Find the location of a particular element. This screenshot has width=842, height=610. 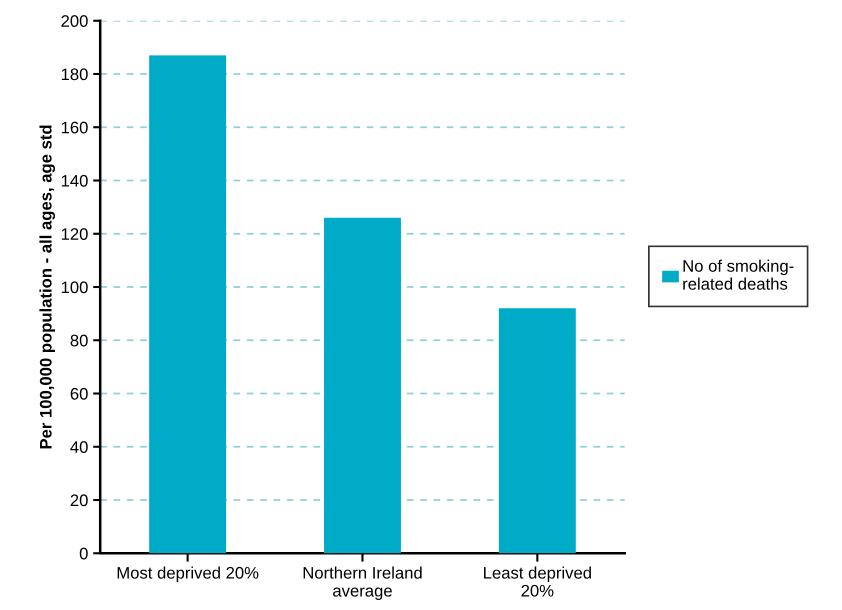

y-tick-label: 40 is located at coordinates (79, 447).